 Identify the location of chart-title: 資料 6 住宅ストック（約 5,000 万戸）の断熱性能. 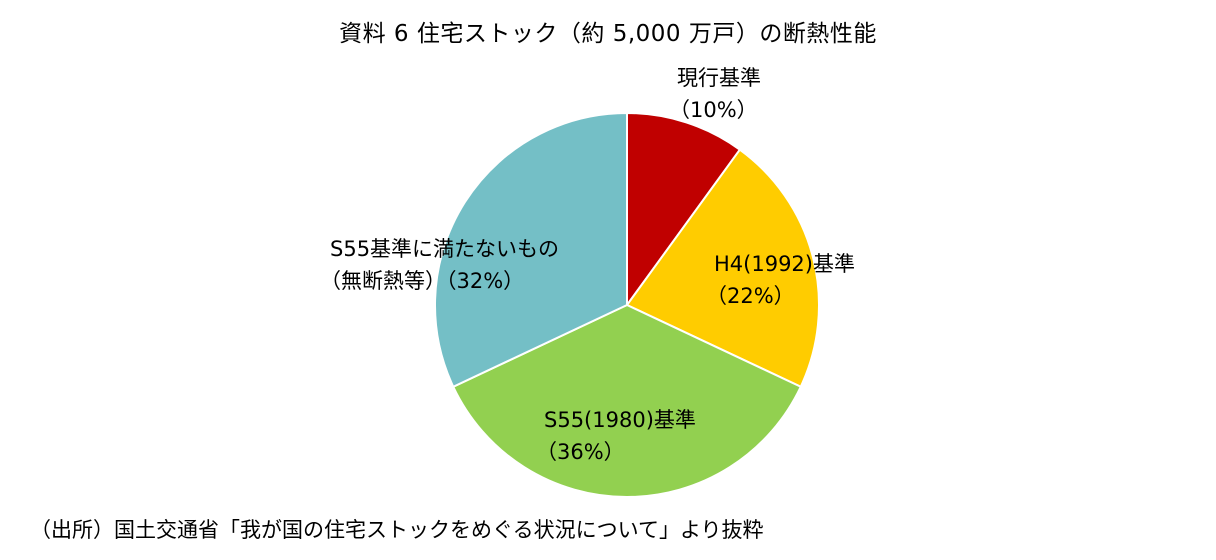
(608, 34).